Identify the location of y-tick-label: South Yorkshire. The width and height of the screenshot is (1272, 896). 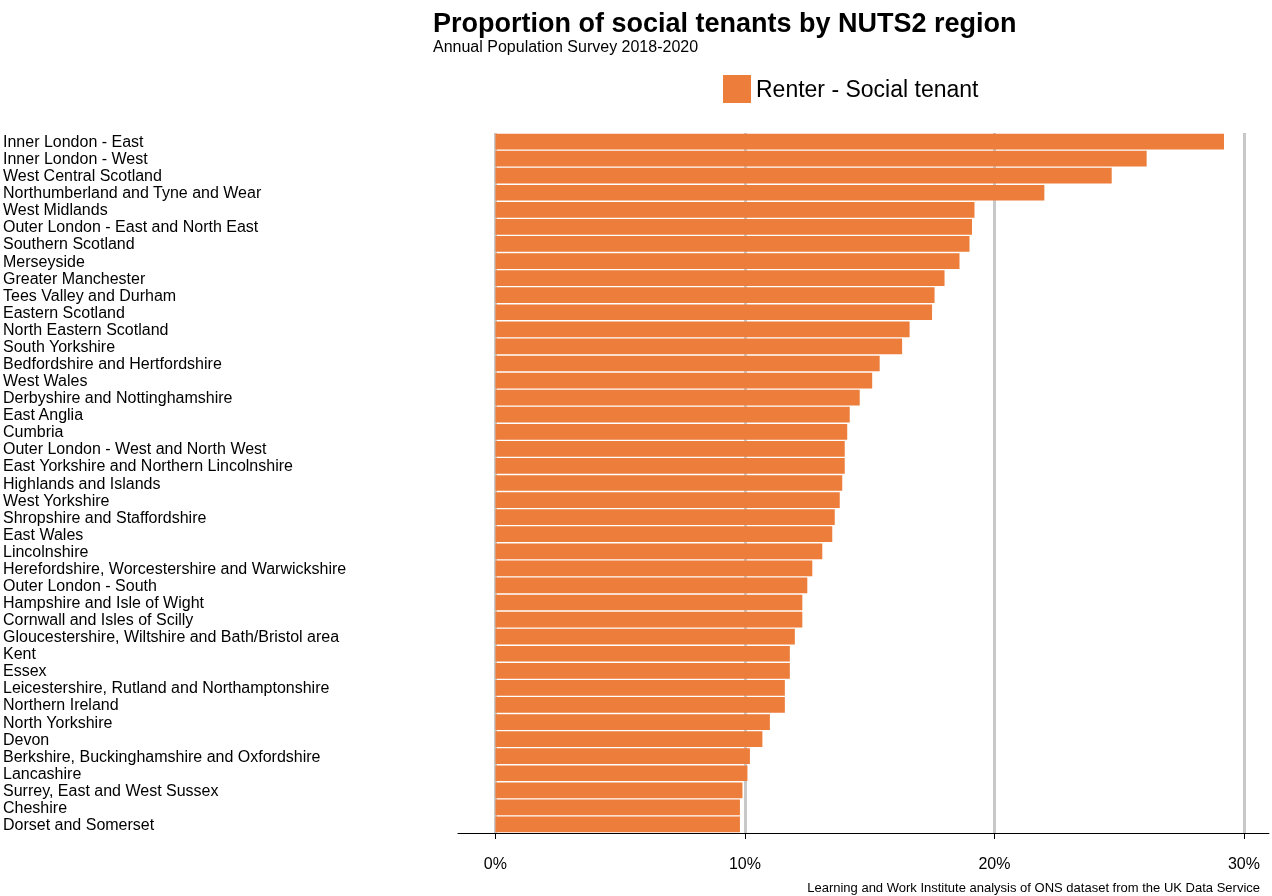
(59, 346).